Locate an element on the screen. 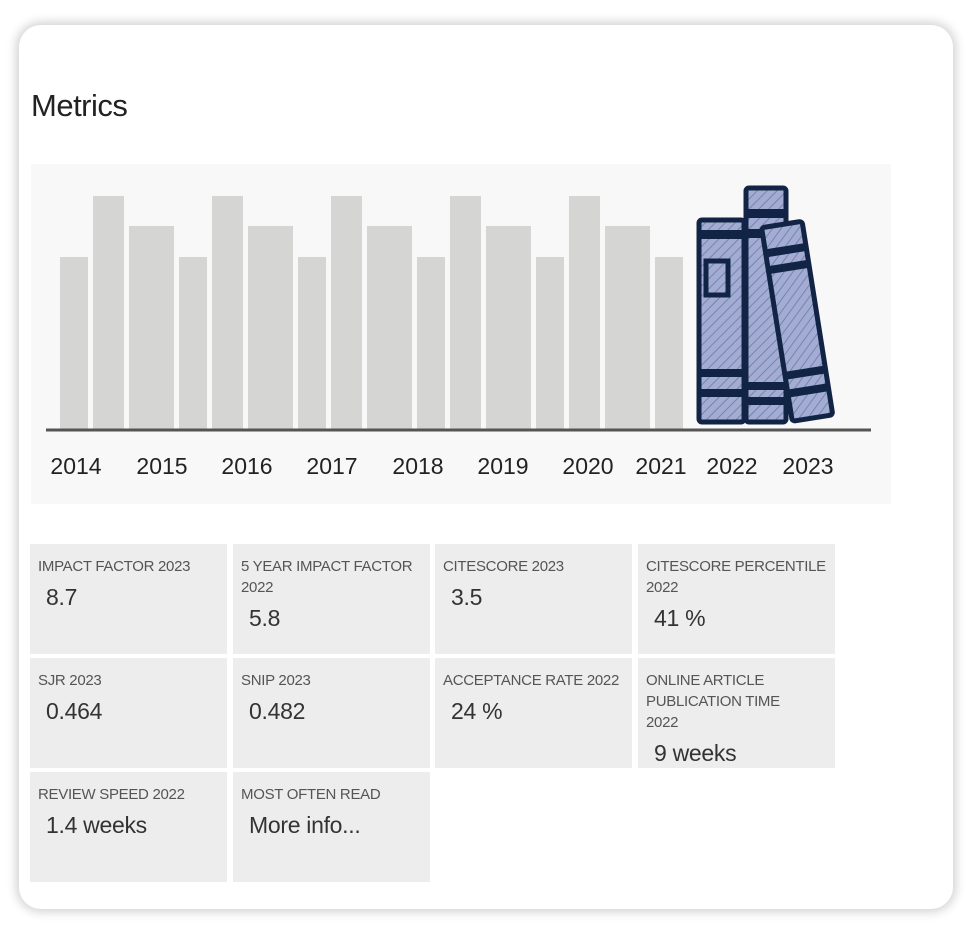  metric-value: 5.8 is located at coordinates (265, 618).